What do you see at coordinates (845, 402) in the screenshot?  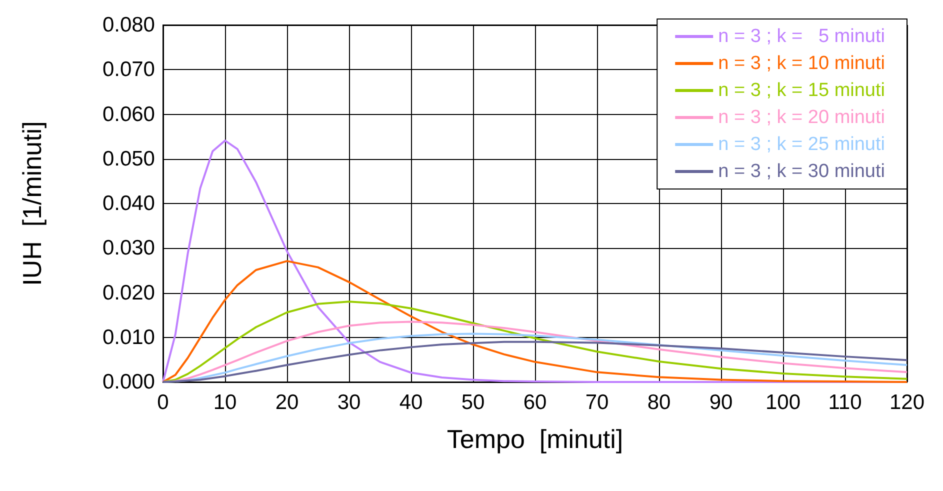 I see `x-tick-label: 110` at bounding box center [845, 402].